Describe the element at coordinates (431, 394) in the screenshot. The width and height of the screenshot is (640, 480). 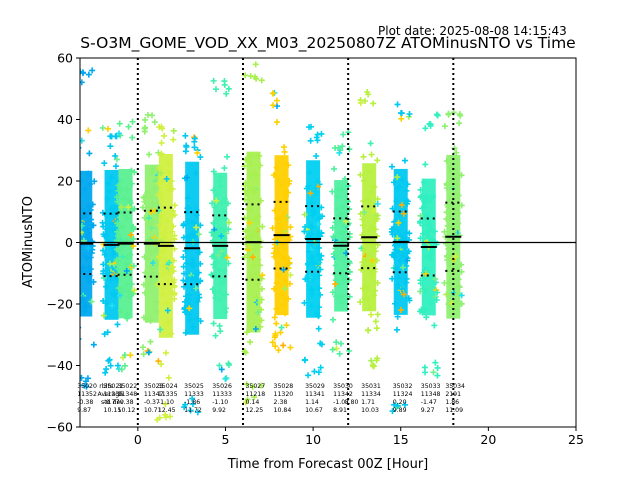
I see `count-label: 11348` at that location.